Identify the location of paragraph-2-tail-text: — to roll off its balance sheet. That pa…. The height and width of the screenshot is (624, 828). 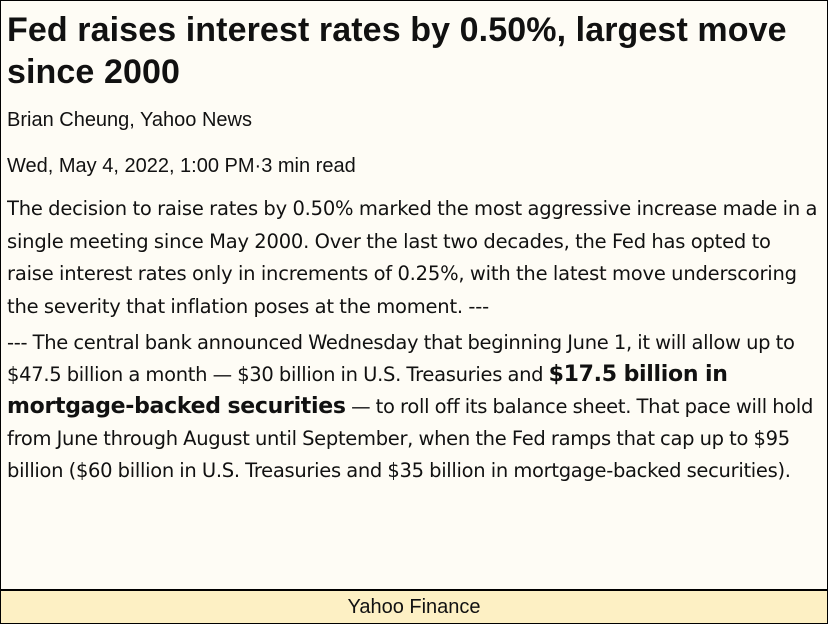
(410, 438).